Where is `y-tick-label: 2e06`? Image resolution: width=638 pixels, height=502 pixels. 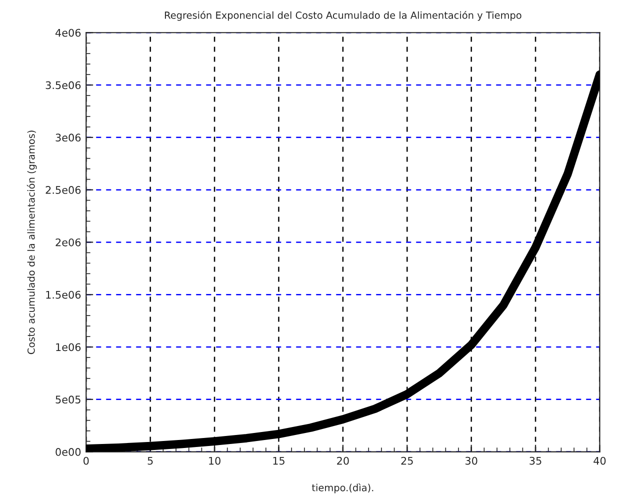 y-tick-label: 2e06 is located at coordinates (68, 242).